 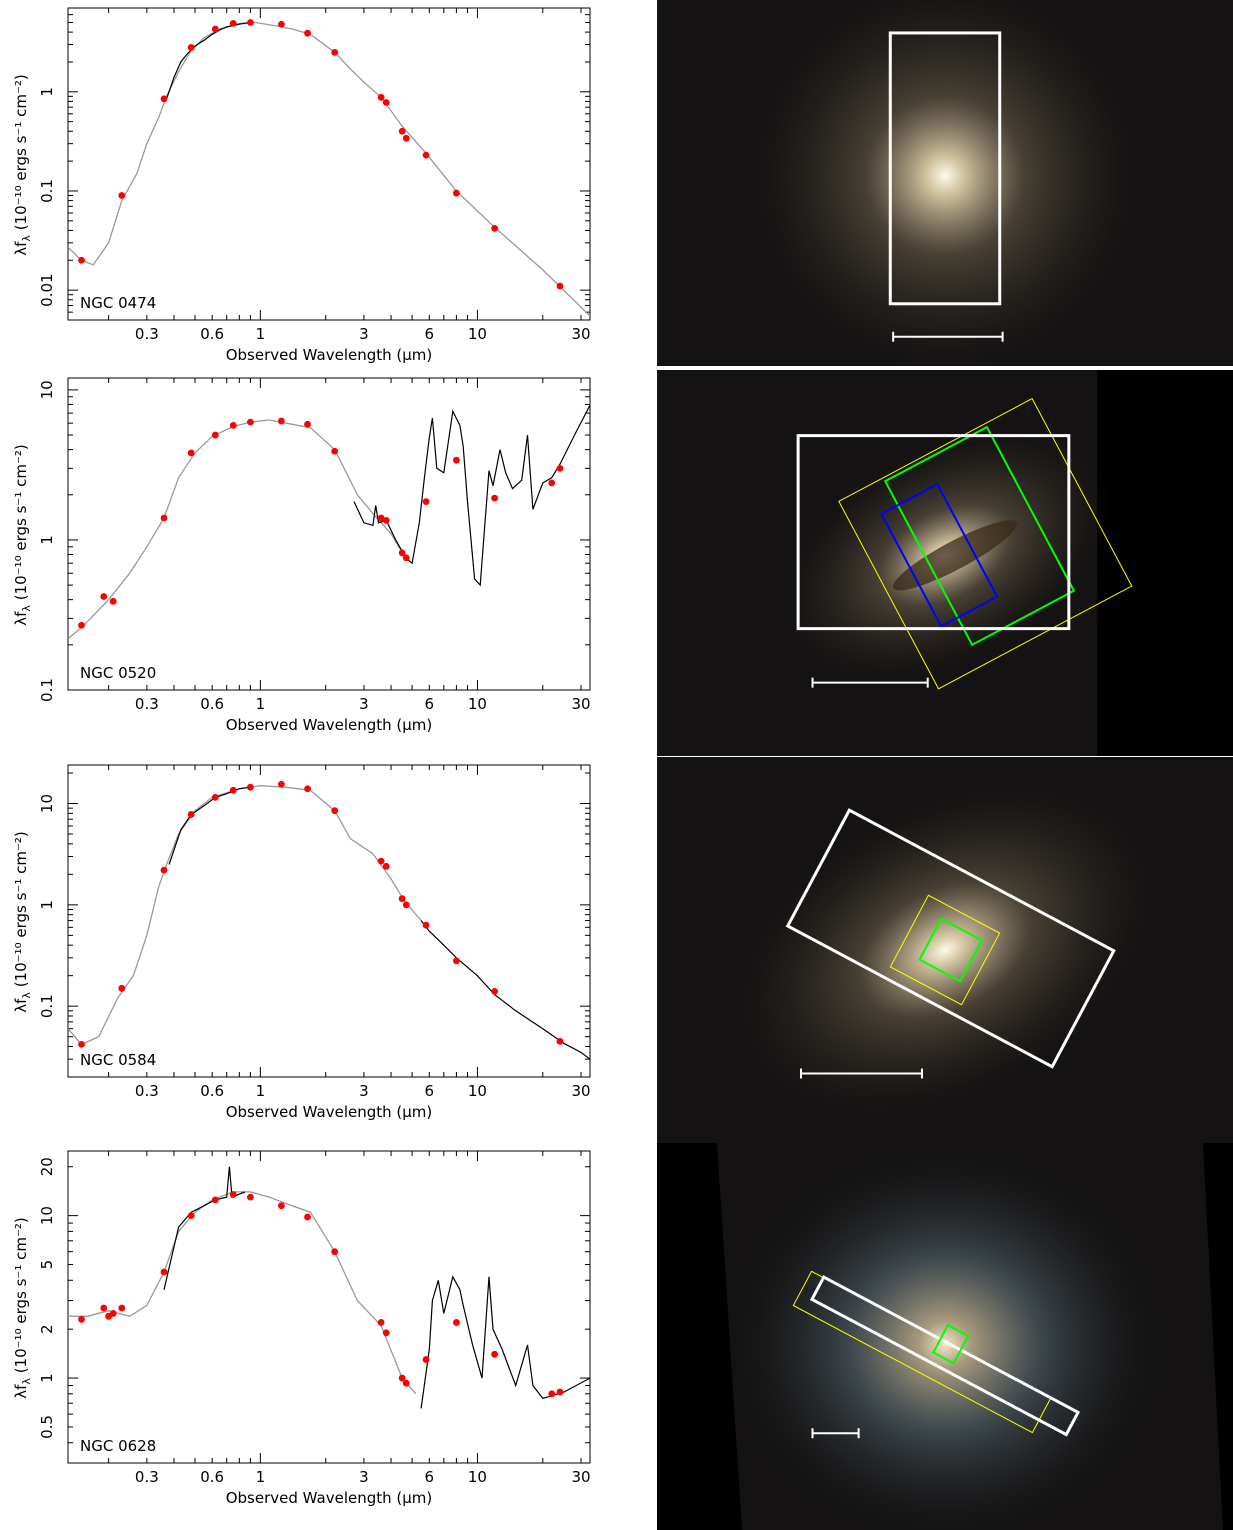 I want to click on y-axis-label: λfλ (10⁻¹⁰ ergs s⁻¹ cm⁻²), so click(x=22, y=1308).